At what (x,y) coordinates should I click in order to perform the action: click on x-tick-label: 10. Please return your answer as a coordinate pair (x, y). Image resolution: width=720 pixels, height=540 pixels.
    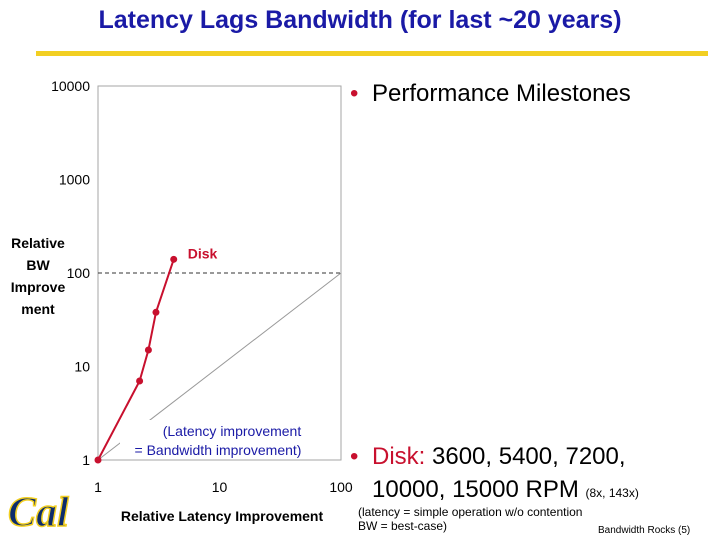
    Looking at the image, I should click on (220, 487).